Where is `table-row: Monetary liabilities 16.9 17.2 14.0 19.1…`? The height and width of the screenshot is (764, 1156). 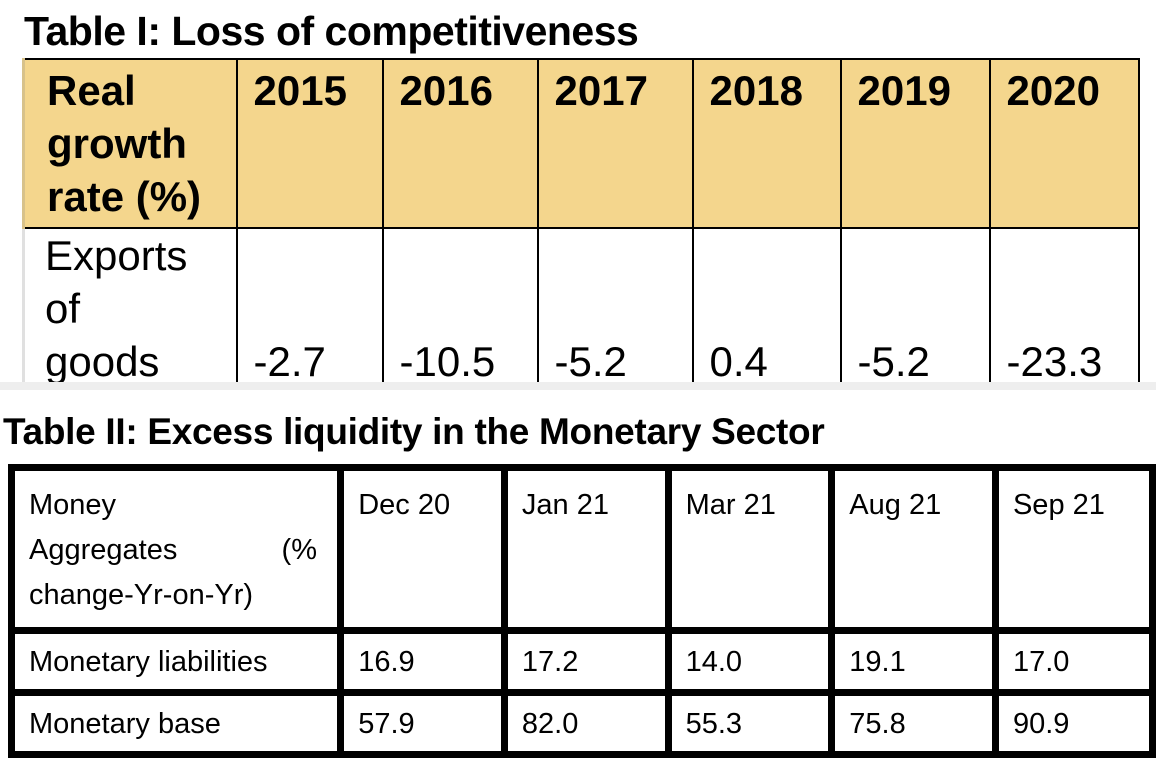 table-row: Monetary liabilities 16.9 17.2 14.0 19.1… is located at coordinates (581, 661).